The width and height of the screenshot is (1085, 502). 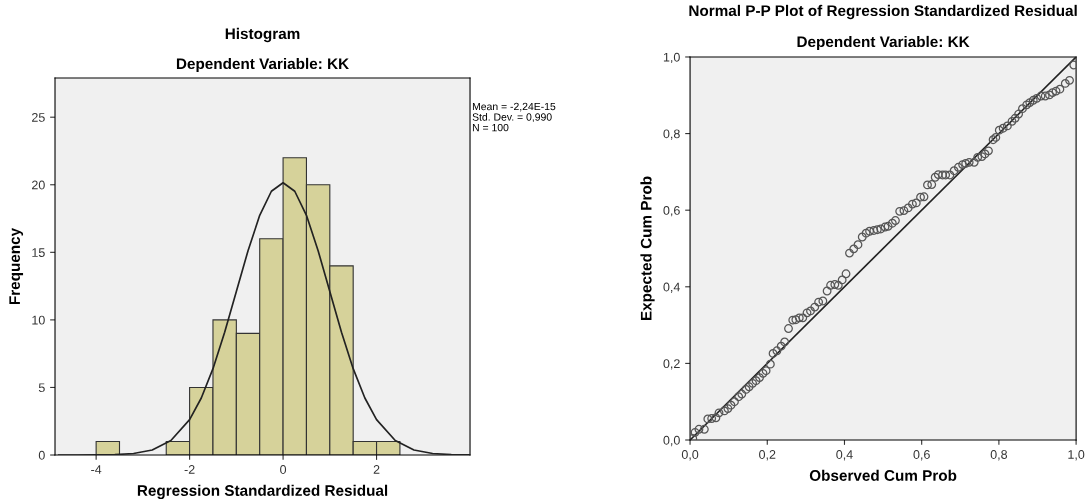 What do you see at coordinates (999, 455) in the screenshot?
I see `x-tick-label: 0,8` at bounding box center [999, 455].